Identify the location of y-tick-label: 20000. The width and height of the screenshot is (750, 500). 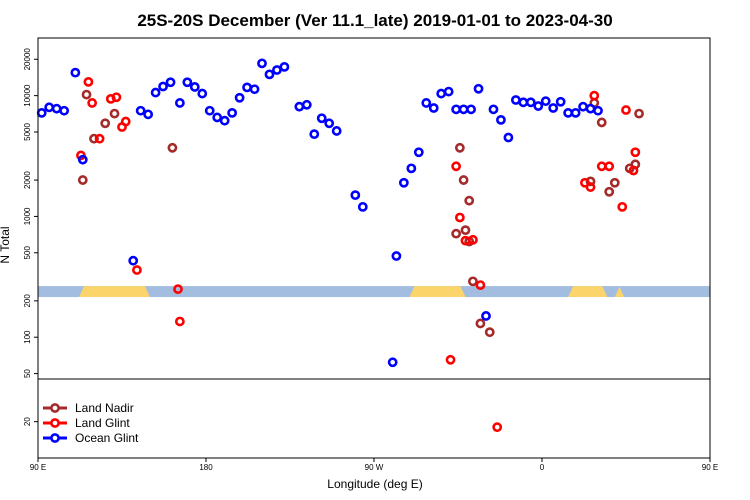
(27, 59).